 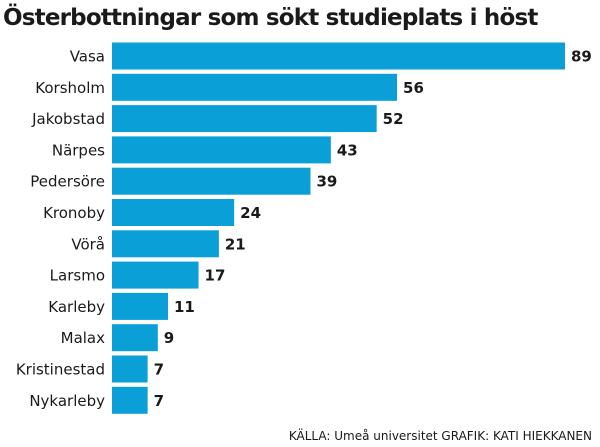 What do you see at coordinates (70, 88) in the screenshot?
I see `category-label: Korsholm` at bounding box center [70, 88].